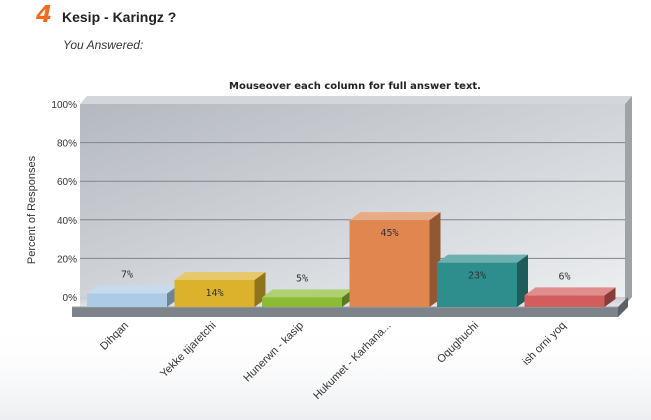 The height and width of the screenshot is (420, 651). I want to click on y-tick-label: 80%, so click(67, 144).